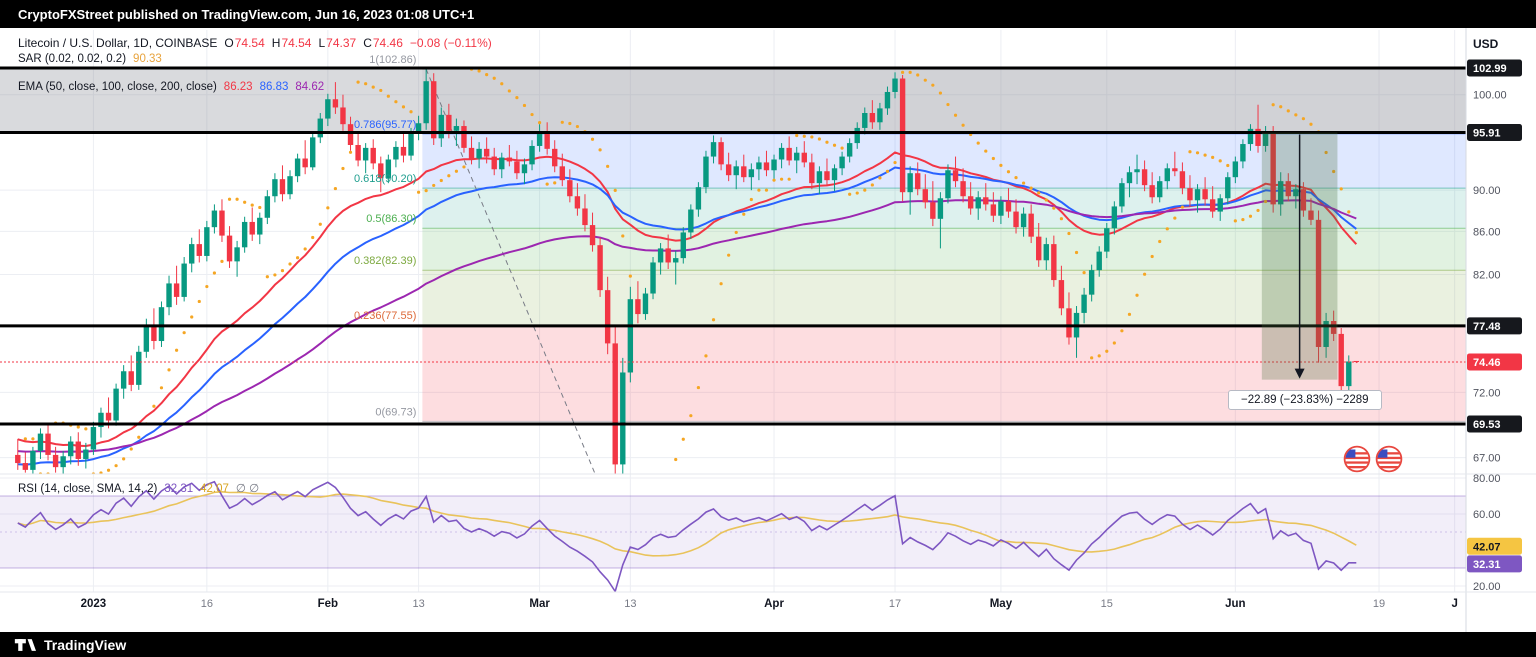 Image resolution: width=1536 pixels, height=657 pixels. Describe the element at coordinates (1487, 479) in the screenshot. I see `rsi-axis-label: 80.00` at that location.